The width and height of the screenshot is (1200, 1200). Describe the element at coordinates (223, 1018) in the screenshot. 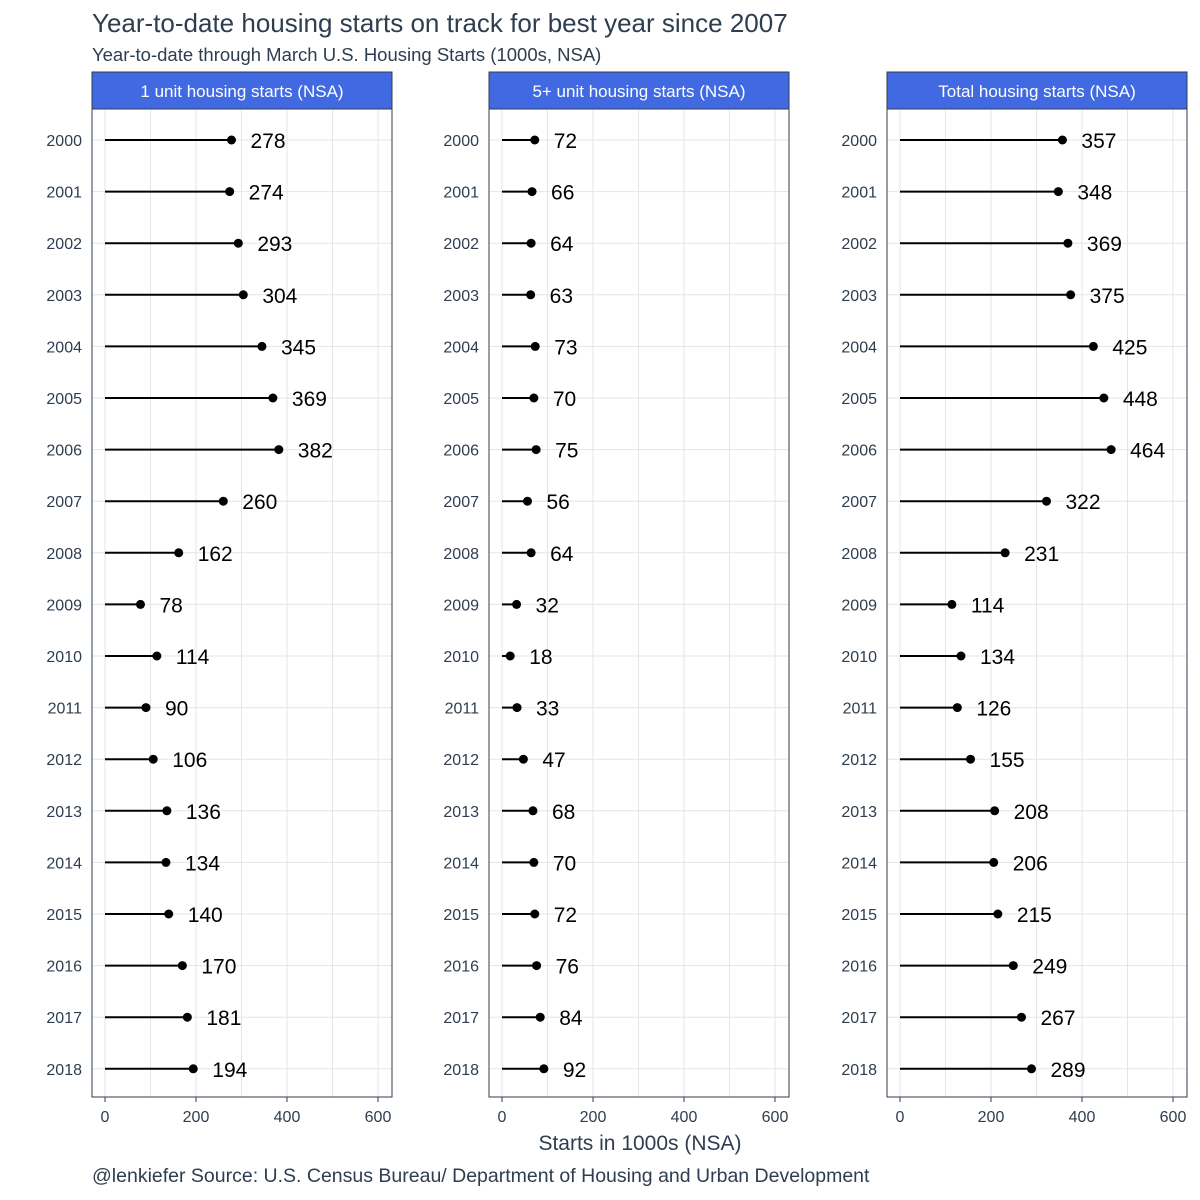

I see `data-label: 181` at that location.